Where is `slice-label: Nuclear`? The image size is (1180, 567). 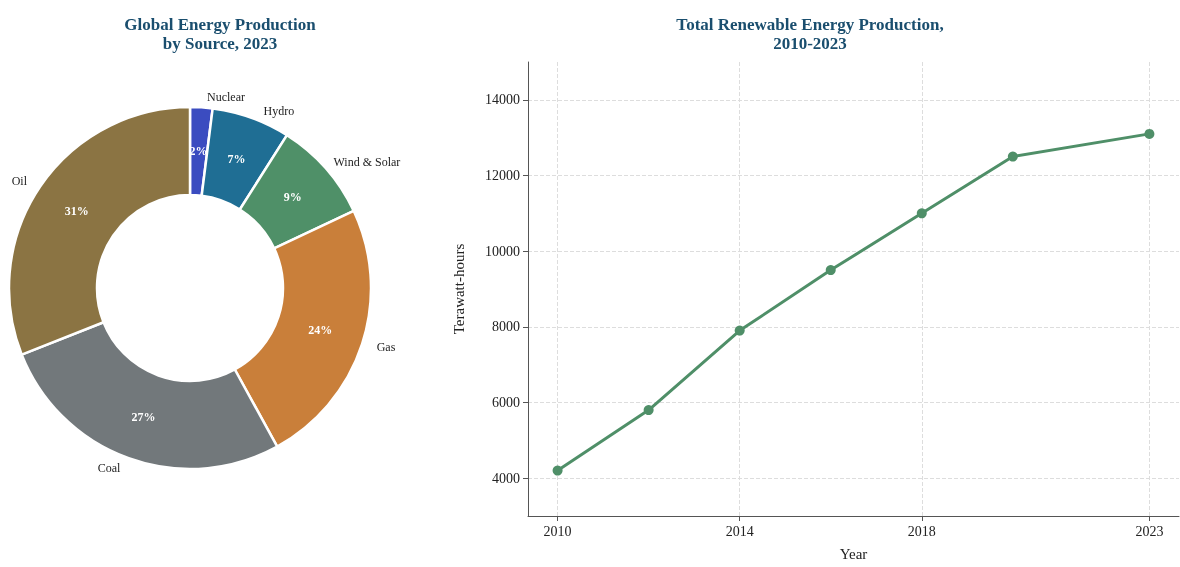 slice-label: Nuclear is located at coordinates (225, 97).